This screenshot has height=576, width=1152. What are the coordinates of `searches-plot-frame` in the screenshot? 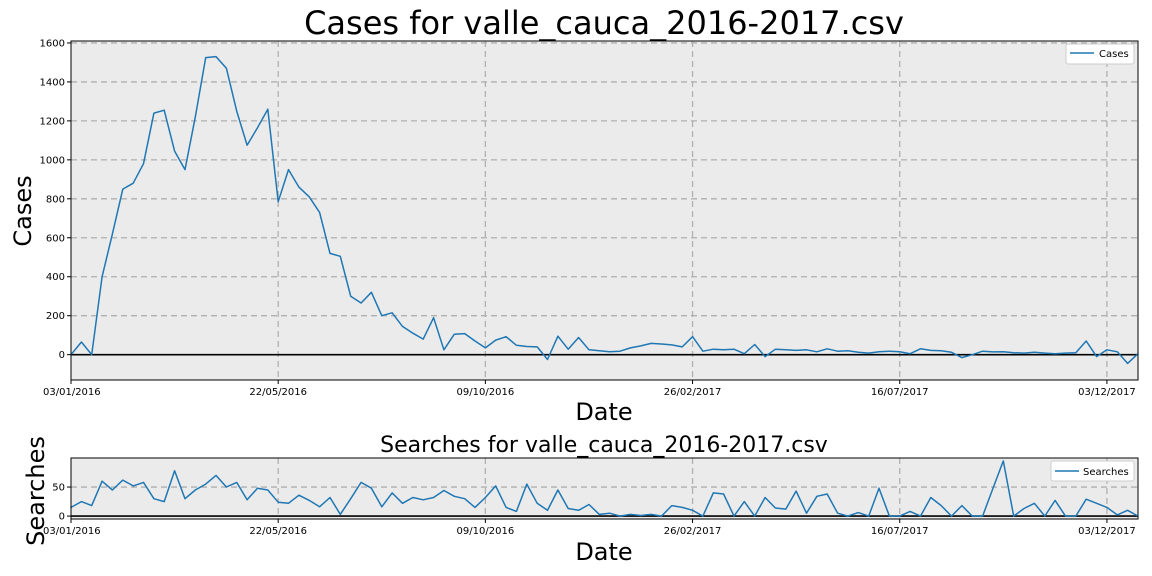 It's located at (604, 488).